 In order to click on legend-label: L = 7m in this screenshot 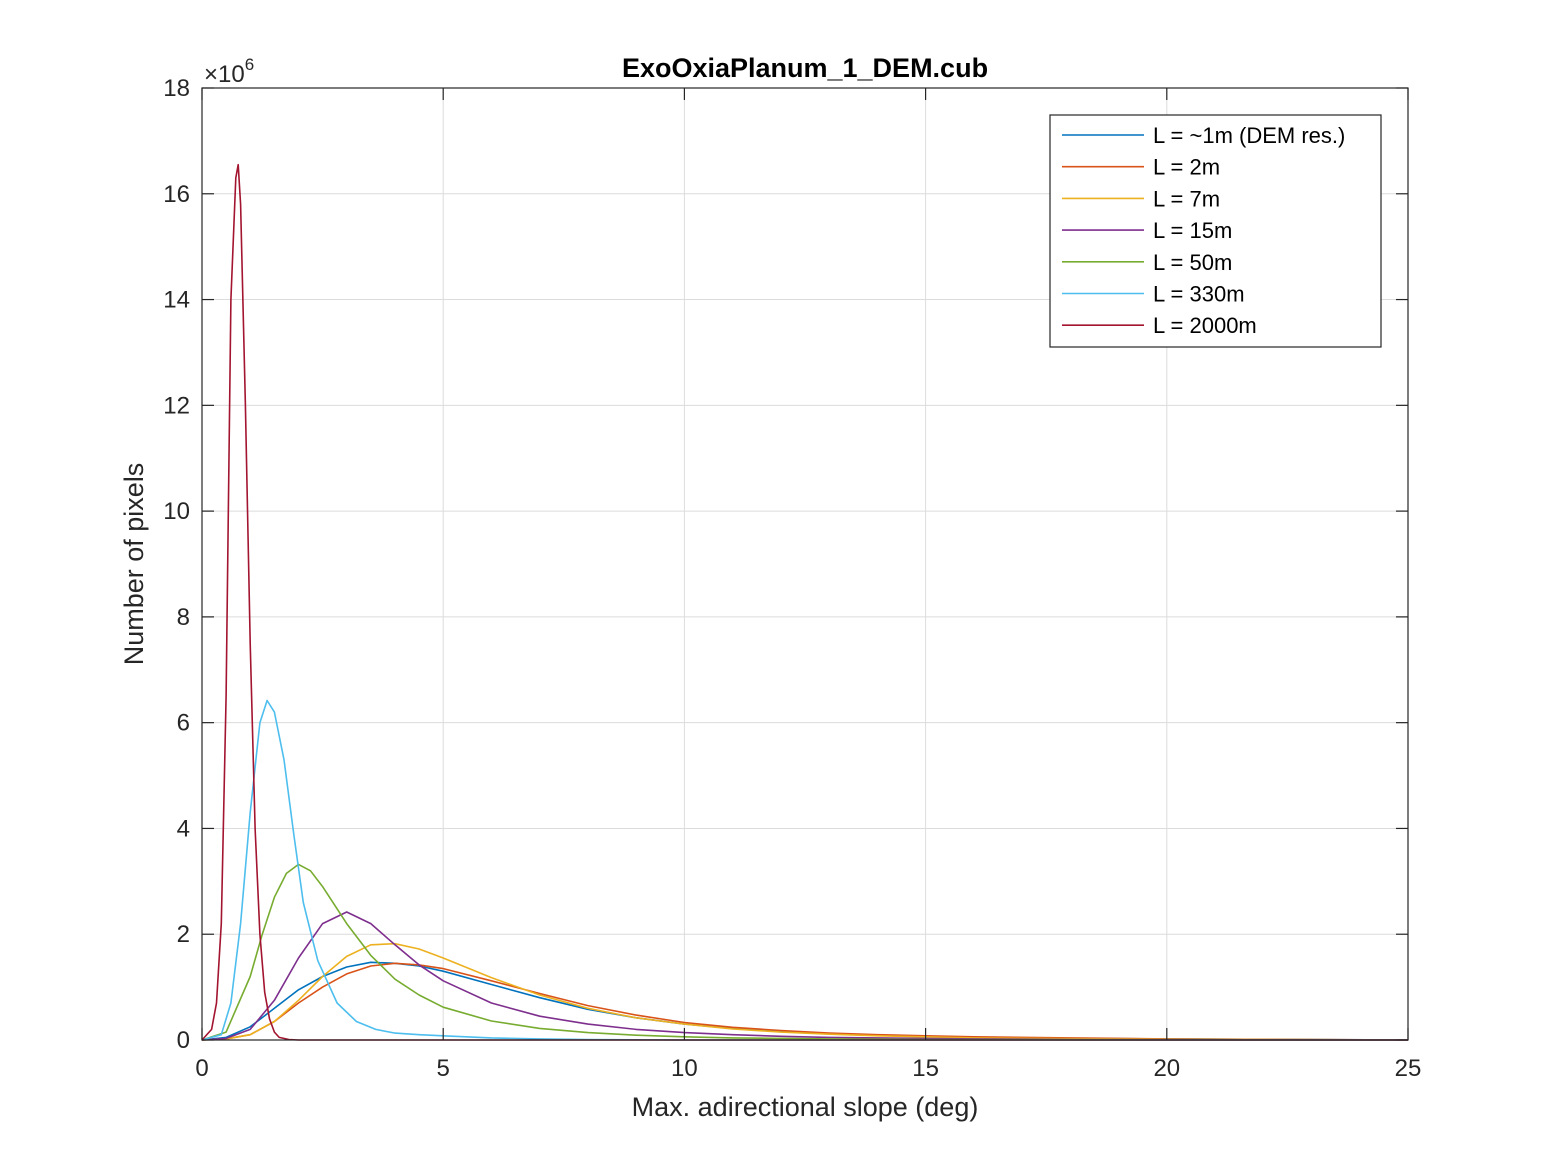, I will do `click(1186, 198)`.